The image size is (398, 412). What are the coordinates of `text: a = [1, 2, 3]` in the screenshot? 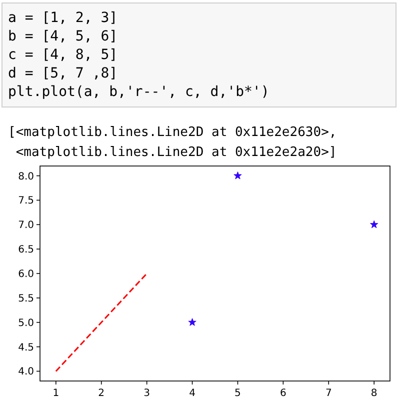 It's located at (63, 18).